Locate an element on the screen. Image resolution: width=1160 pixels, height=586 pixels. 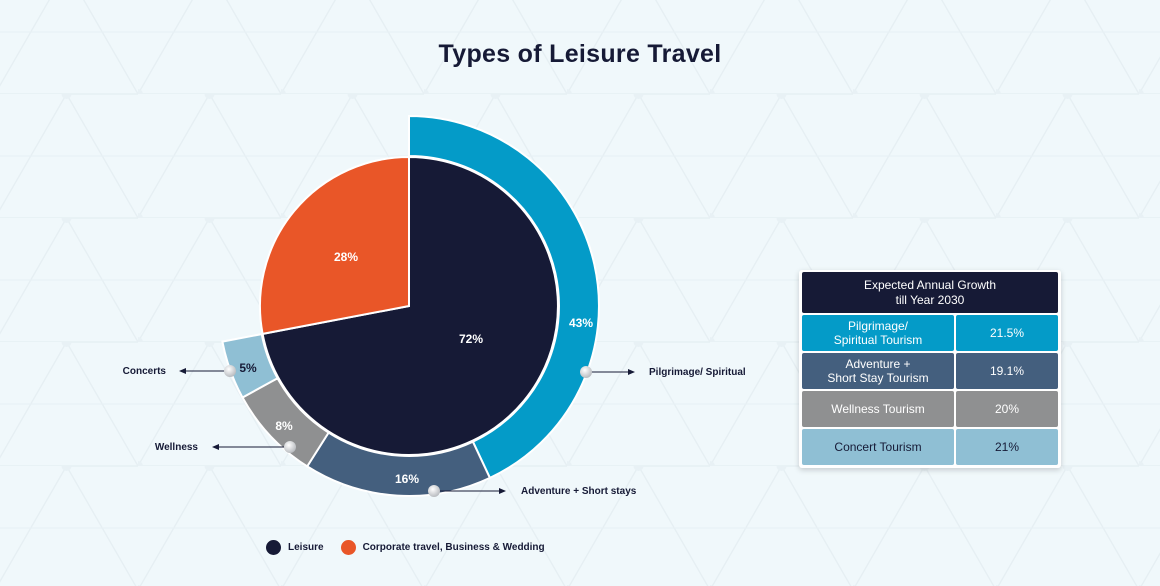
chart-title: Types of Leisure Travel is located at coordinates (580, 54).